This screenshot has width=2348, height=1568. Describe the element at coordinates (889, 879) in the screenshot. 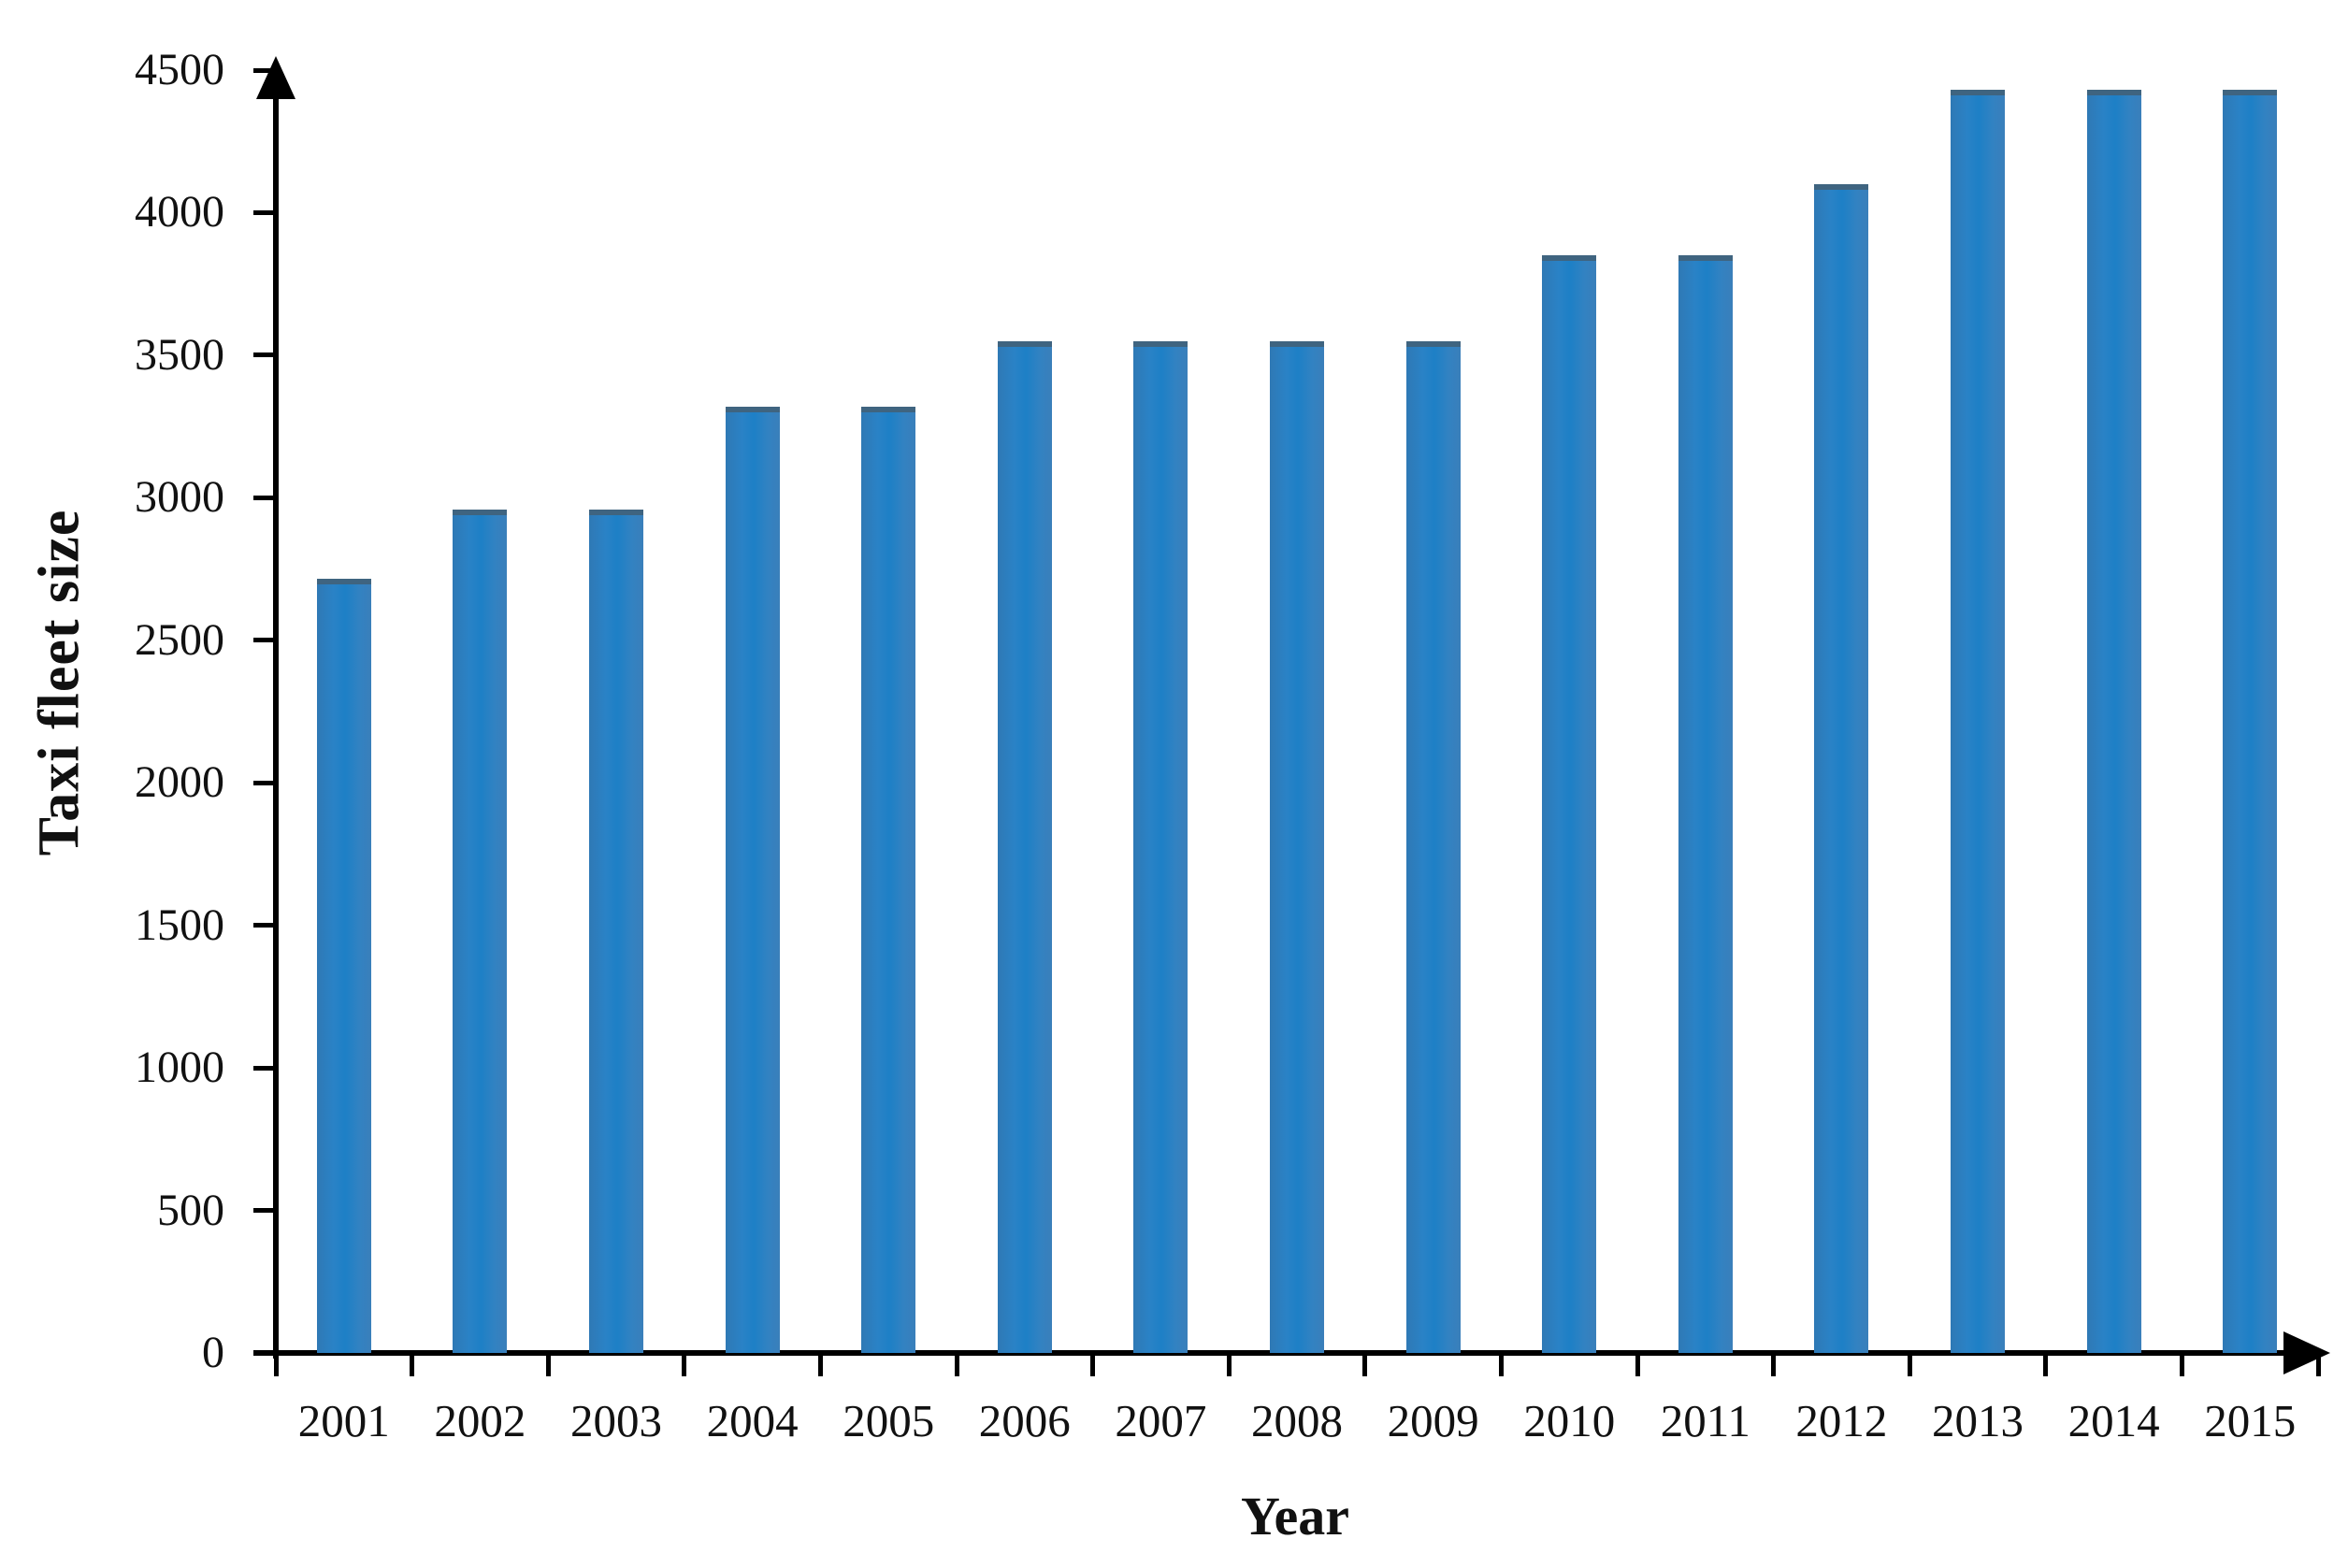

I see `bar-2005` at that location.